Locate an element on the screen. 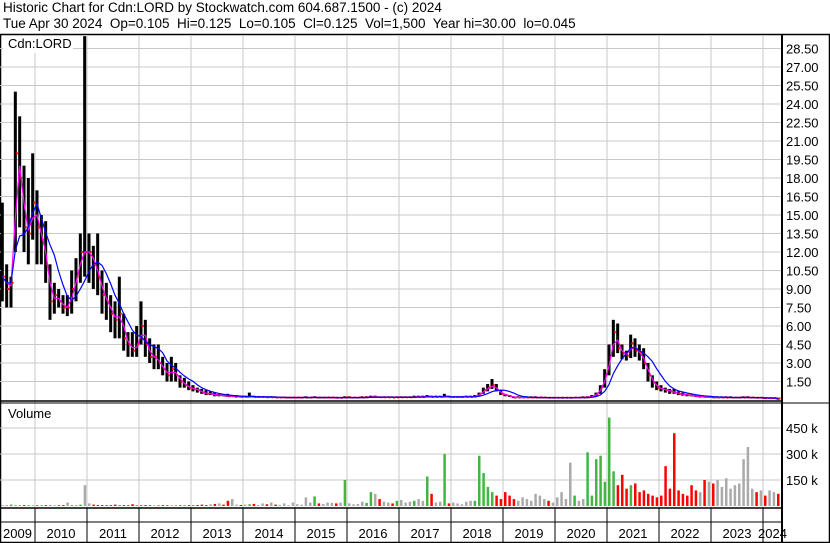  price-tick-label: 22.50 is located at coordinates (802, 123).